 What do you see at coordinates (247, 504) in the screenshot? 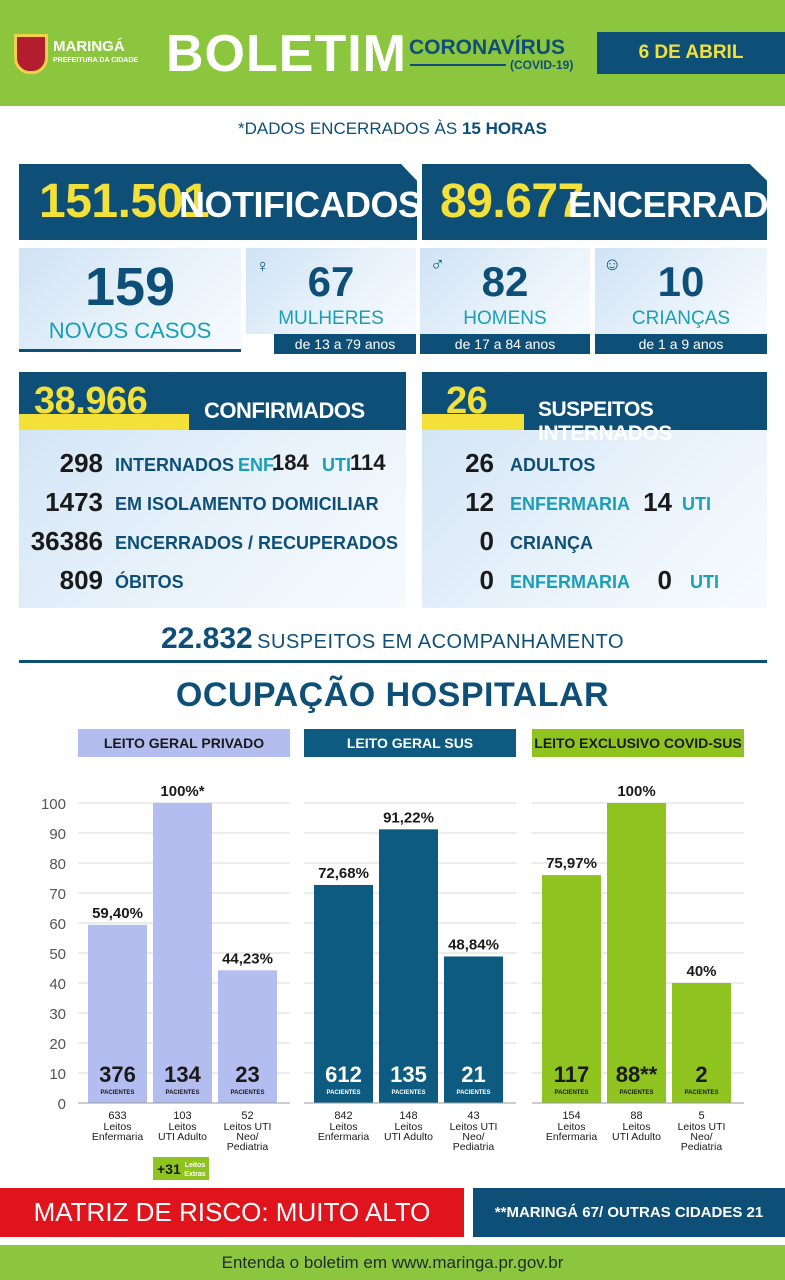
I see `home-isolation-label: EM ISOLAMENTO DOMICILIAR` at bounding box center [247, 504].